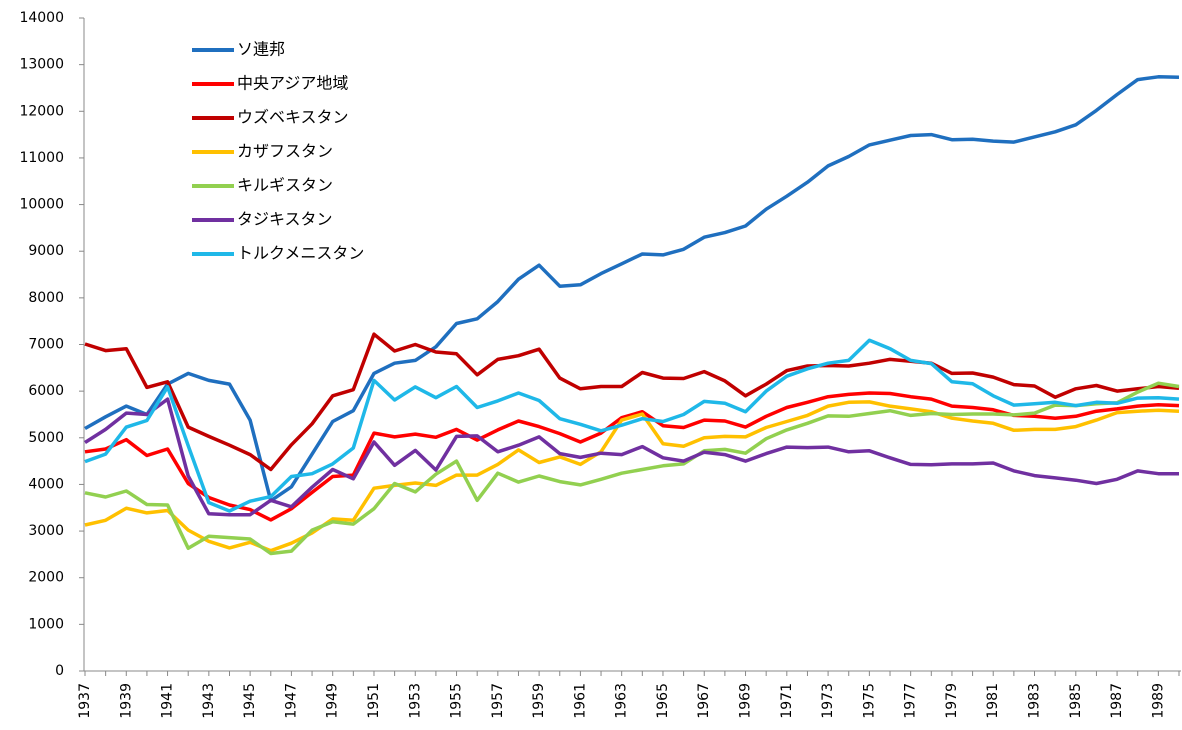 Image resolution: width=1182 pixels, height=730 pixels. I want to click on y-tick-label: 2000, so click(46, 578).